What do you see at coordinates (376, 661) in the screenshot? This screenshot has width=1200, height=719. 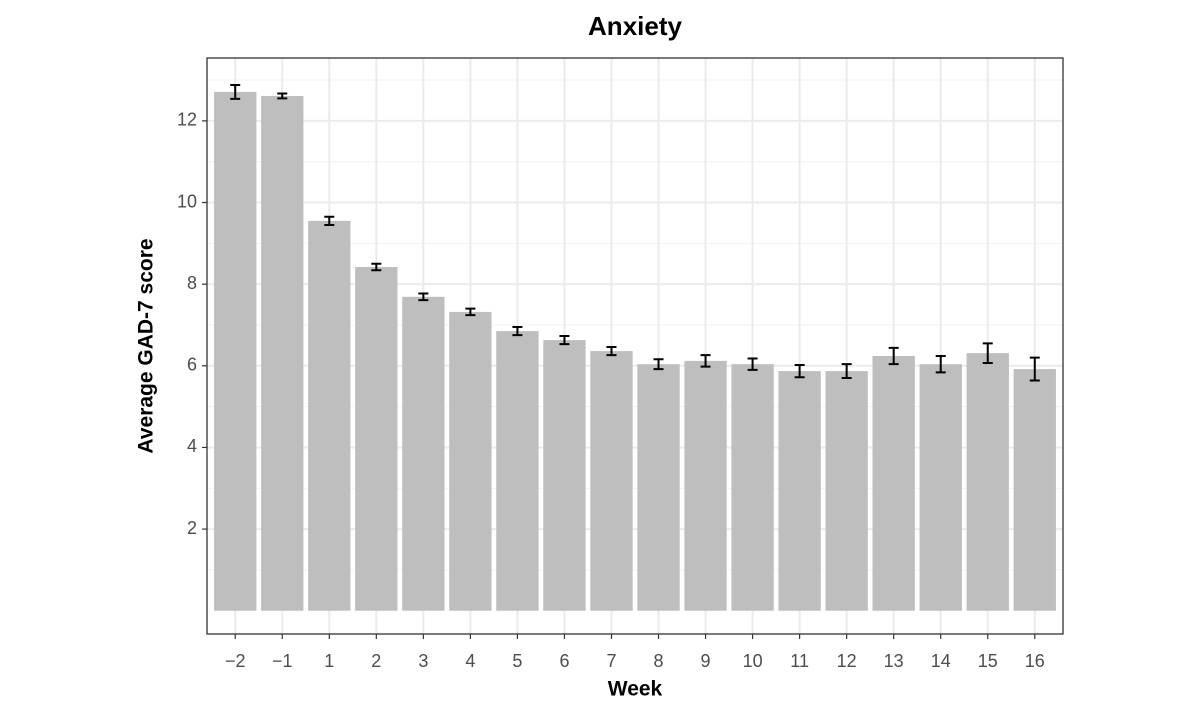 I see `x-tick-label: 2` at bounding box center [376, 661].